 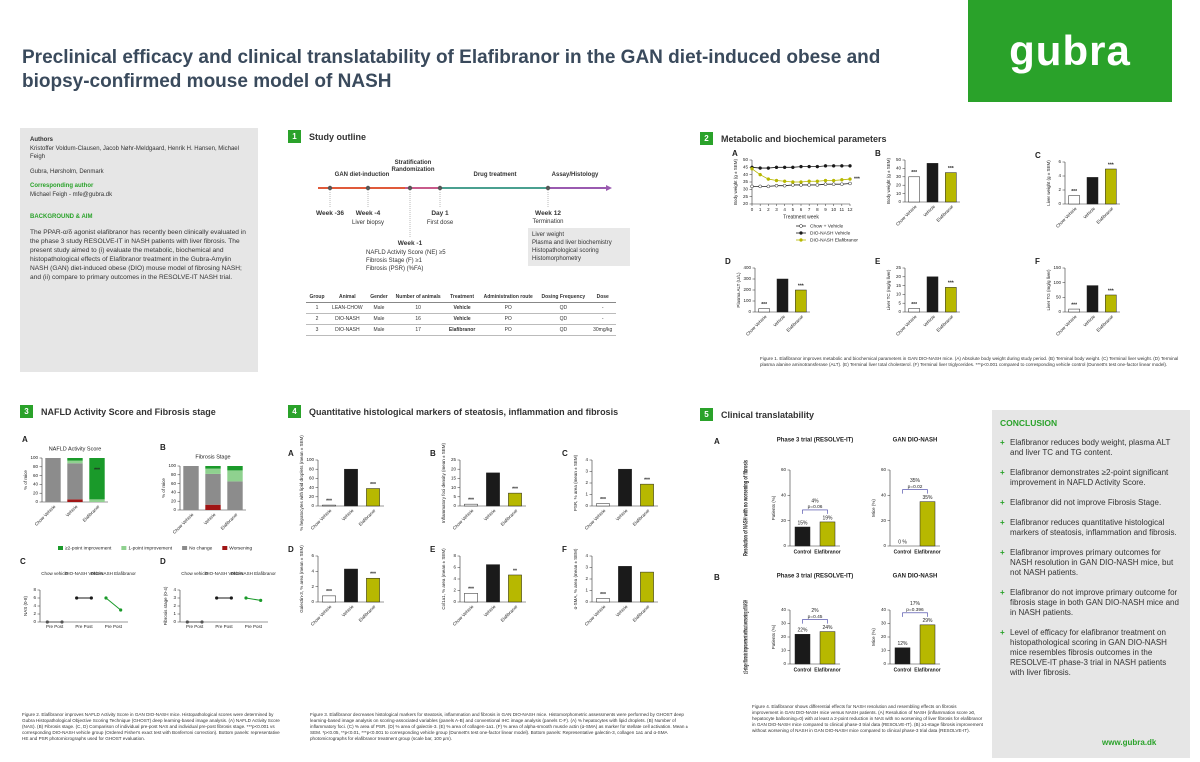 What do you see at coordinates (815, 611) in the screenshot?
I see `difference-label: 2%` at bounding box center [815, 611].